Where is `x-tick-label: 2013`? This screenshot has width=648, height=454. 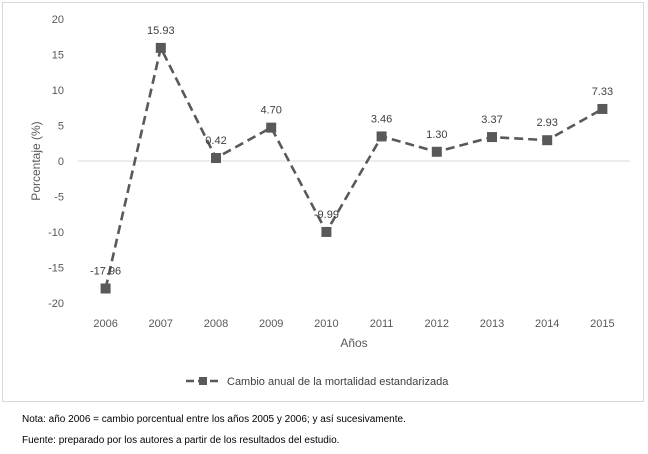
x-tick-label: 2013 is located at coordinates (492, 324).